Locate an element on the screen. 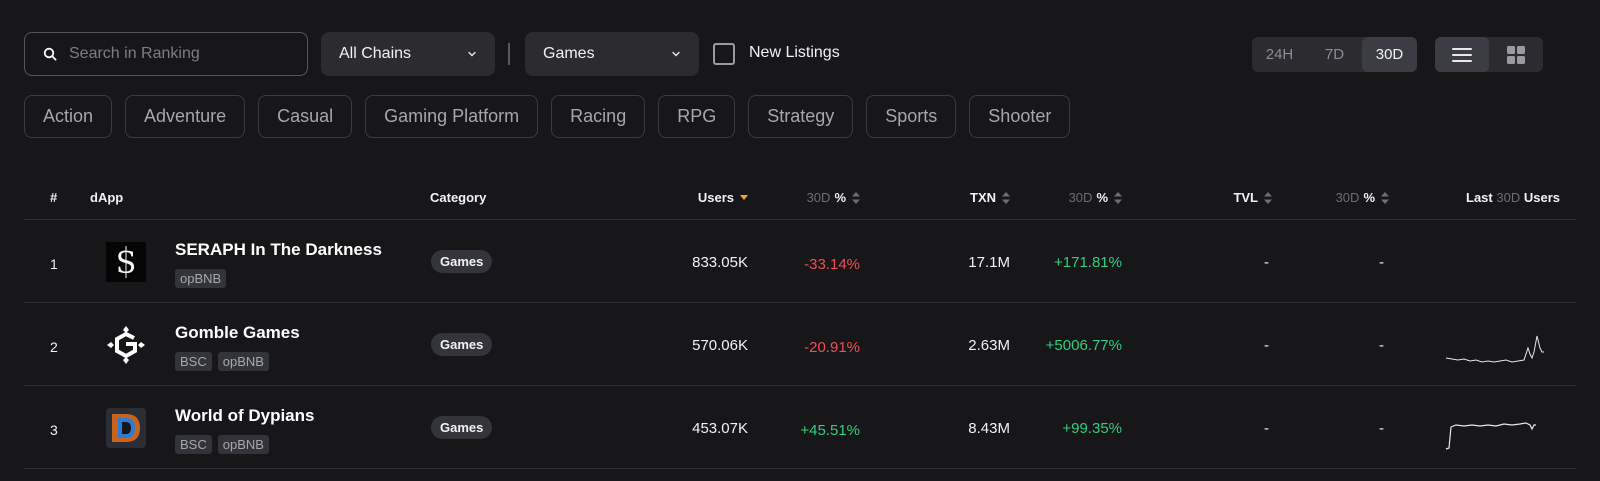 The height and width of the screenshot is (481, 1600). header-tvl: TVL is located at coordinates (1252, 197).